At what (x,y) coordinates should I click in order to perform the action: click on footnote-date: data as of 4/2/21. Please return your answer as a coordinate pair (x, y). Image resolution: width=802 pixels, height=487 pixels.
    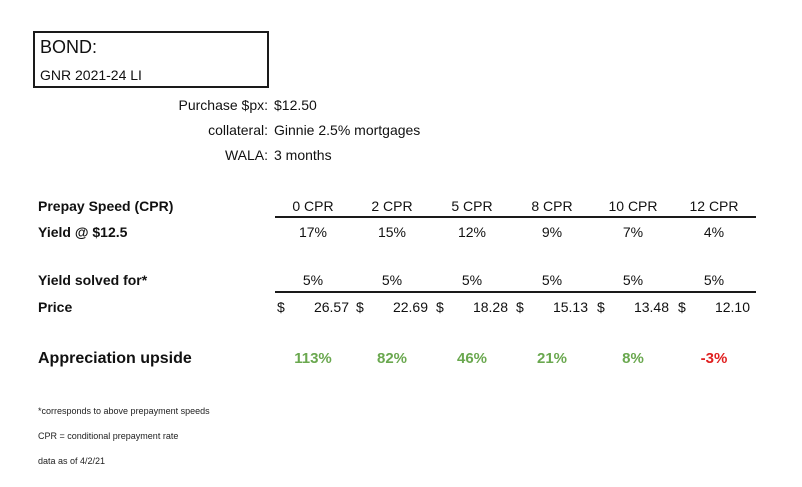
    Looking at the image, I should click on (72, 461).